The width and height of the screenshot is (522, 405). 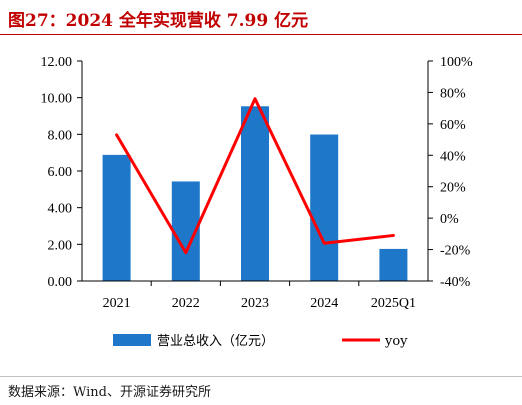 I want to click on right-tick-label: 20%, so click(x=453, y=188).